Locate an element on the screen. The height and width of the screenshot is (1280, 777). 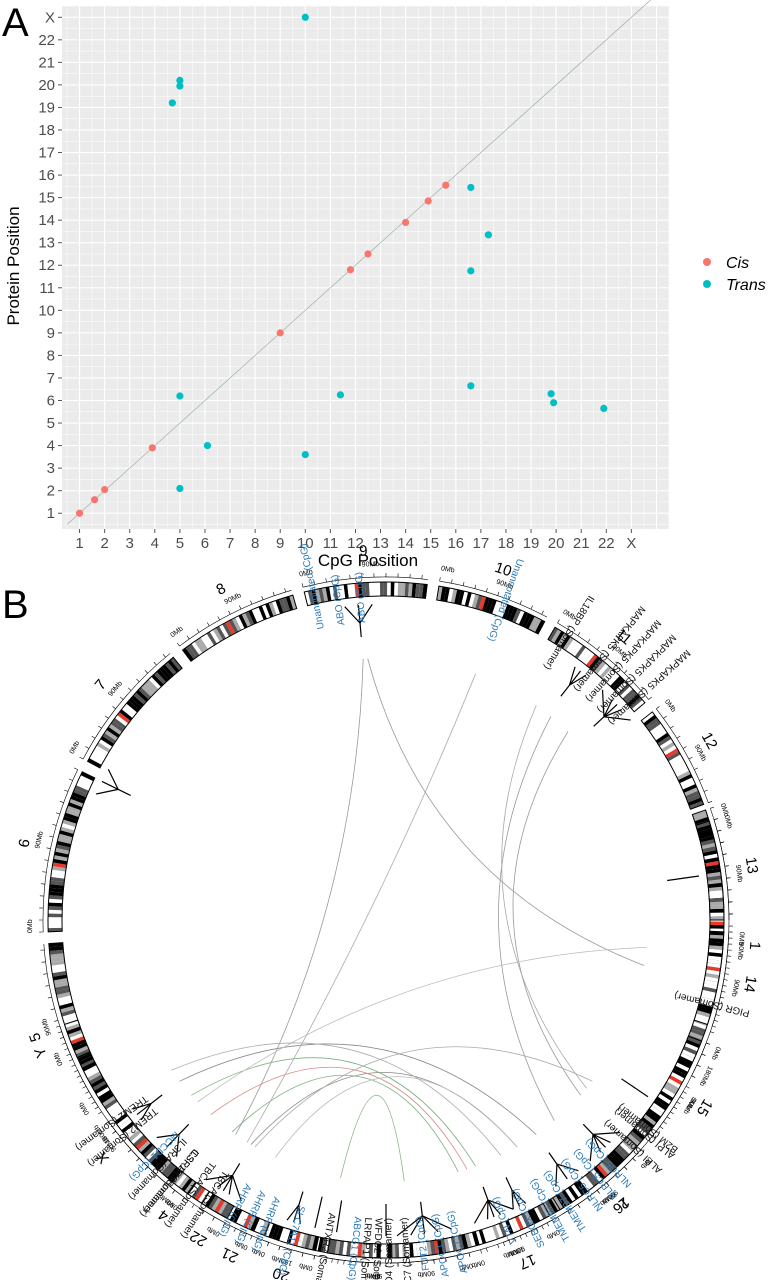
chromosome-10-label: 10 is located at coordinates (503, 569).